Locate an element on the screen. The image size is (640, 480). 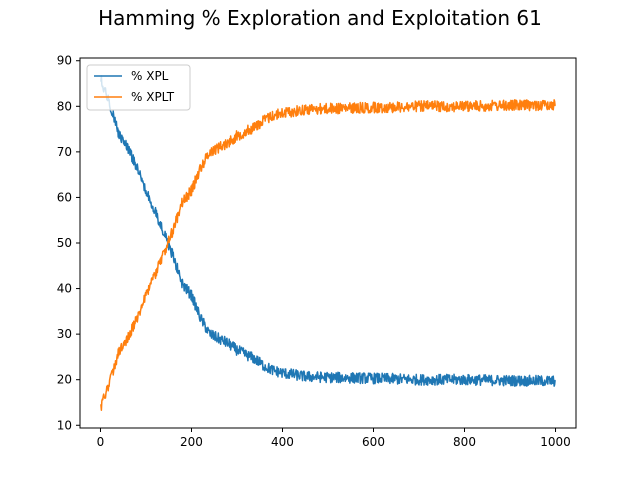
legend: % XPL % XPLT is located at coordinates (138, 87).